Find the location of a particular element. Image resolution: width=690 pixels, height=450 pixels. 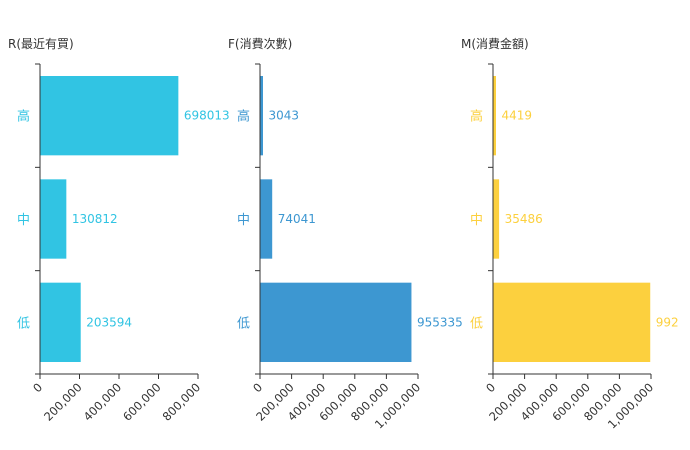

x-tick-label: 200,000 is located at coordinates (63, 402).